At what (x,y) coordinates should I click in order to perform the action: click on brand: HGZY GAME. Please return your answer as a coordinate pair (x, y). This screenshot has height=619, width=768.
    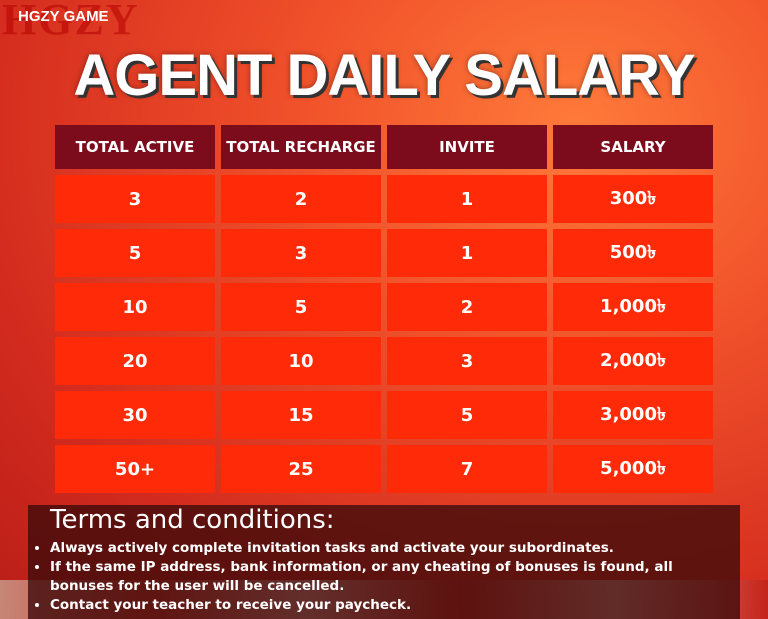
    Looking at the image, I should click on (63, 16).